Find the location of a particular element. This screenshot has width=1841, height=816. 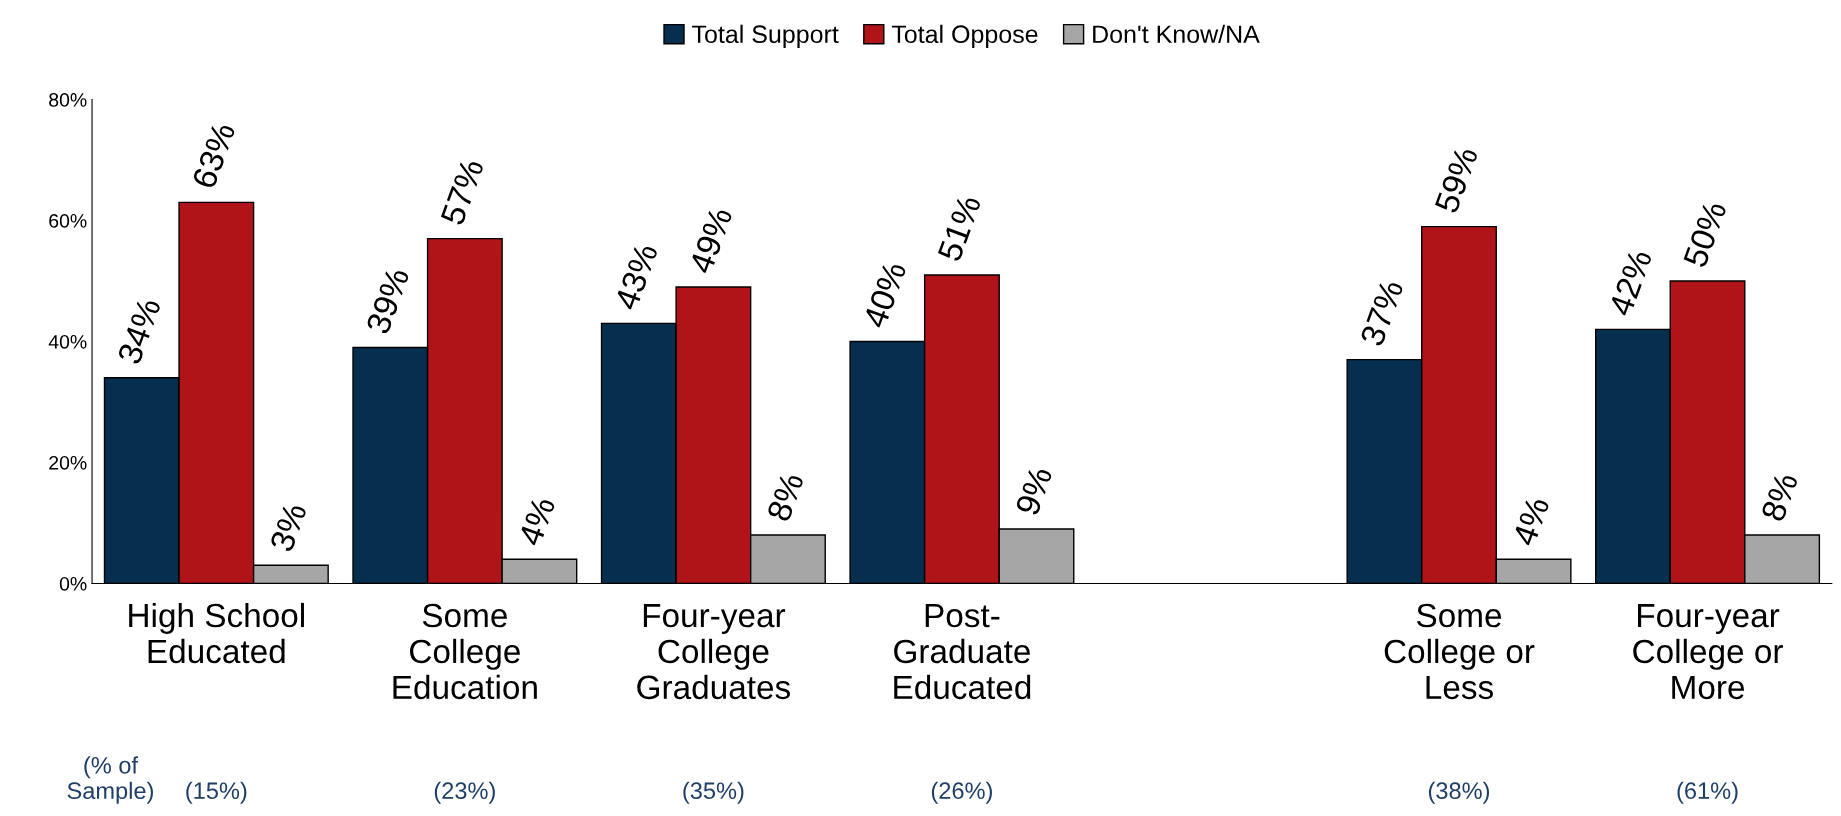

data-label: 39% is located at coordinates (387, 301).